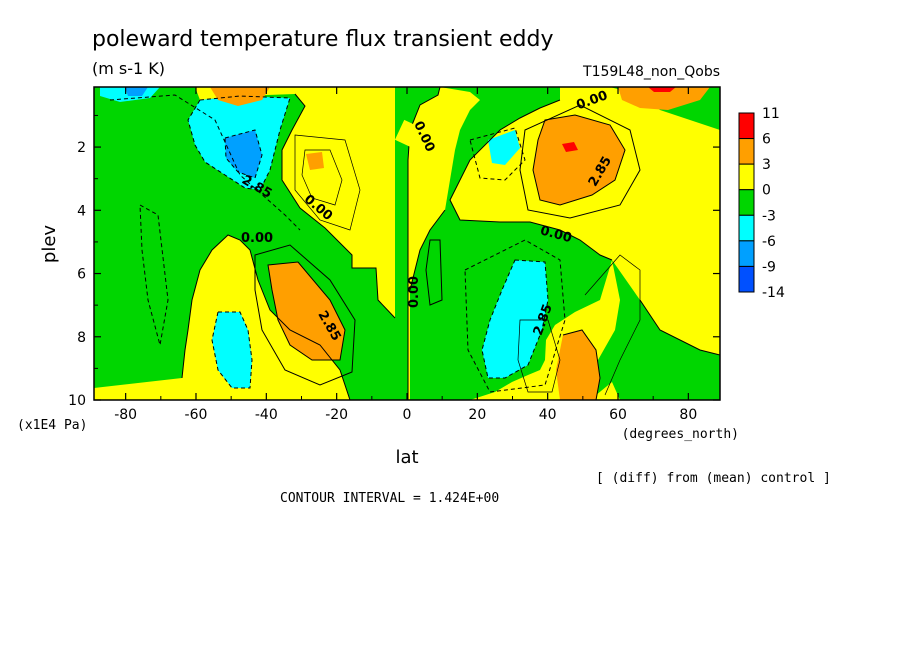 The height and width of the screenshot is (654, 904). What do you see at coordinates (773, 293) in the screenshot?
I see `colorbar-label: -14` at bounding box center [773, 293].